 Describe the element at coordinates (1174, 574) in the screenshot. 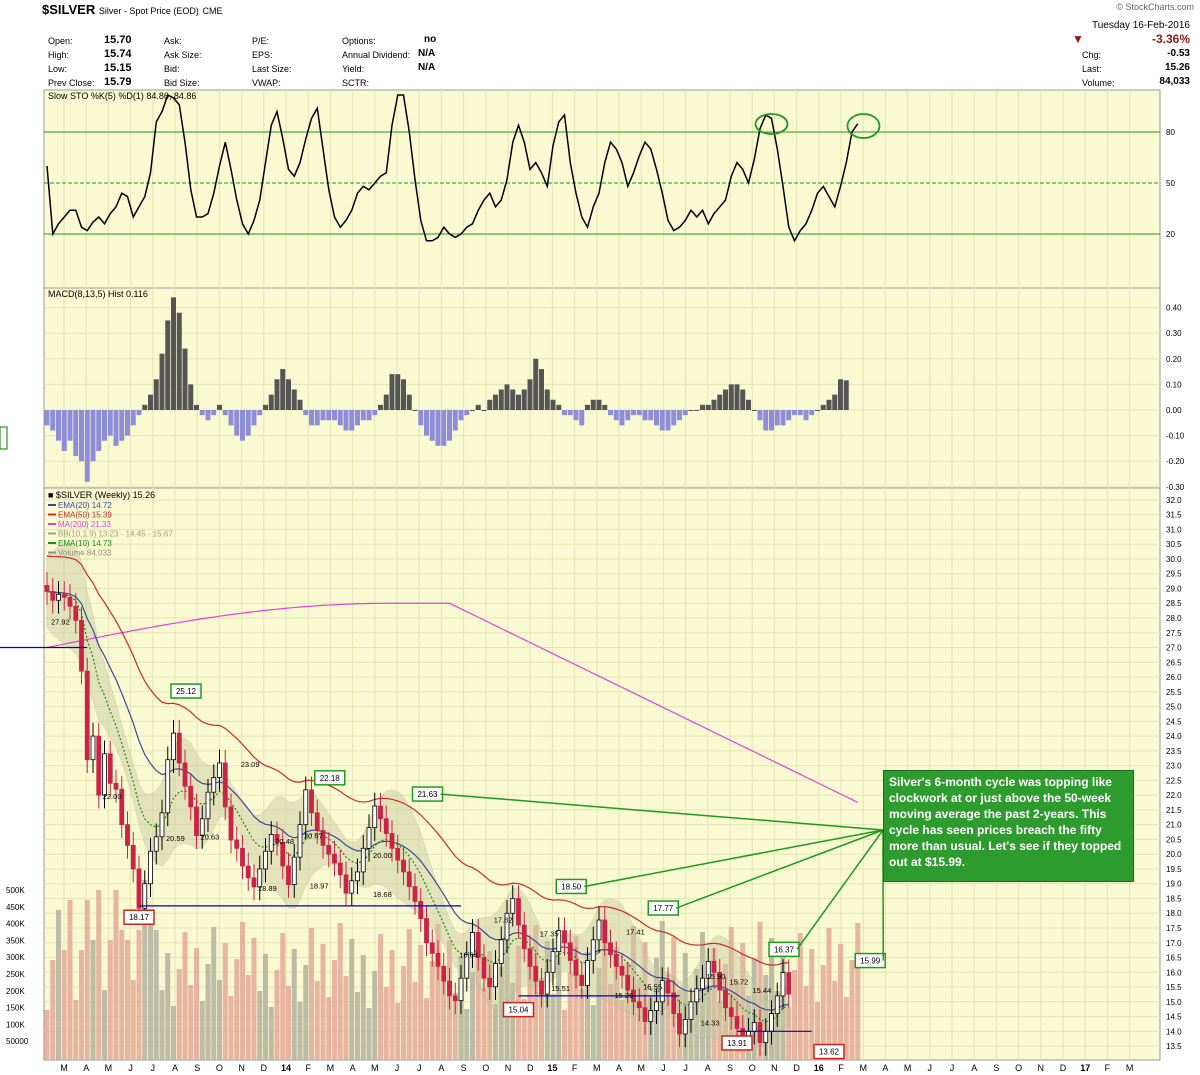

I see `price-y-tick: 29.5` at that location.